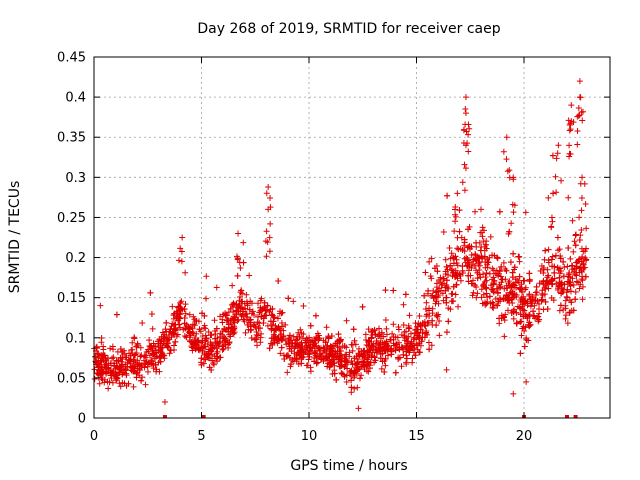  Describe the element at coordinates (75, 178) in the screenshot. I see `y-tick-label: 0.3` at that location.